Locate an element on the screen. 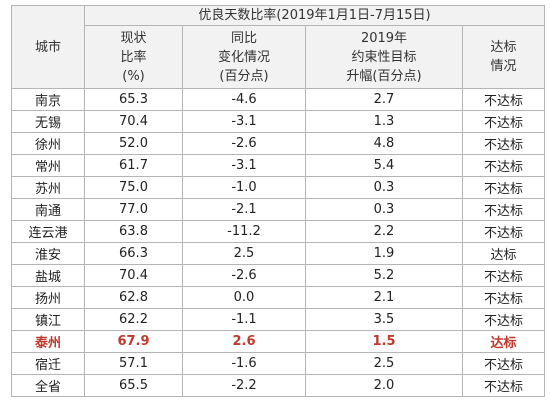 The image size is (550, 406). cell-city: 宿迁 is located at coordinates (48, 363).